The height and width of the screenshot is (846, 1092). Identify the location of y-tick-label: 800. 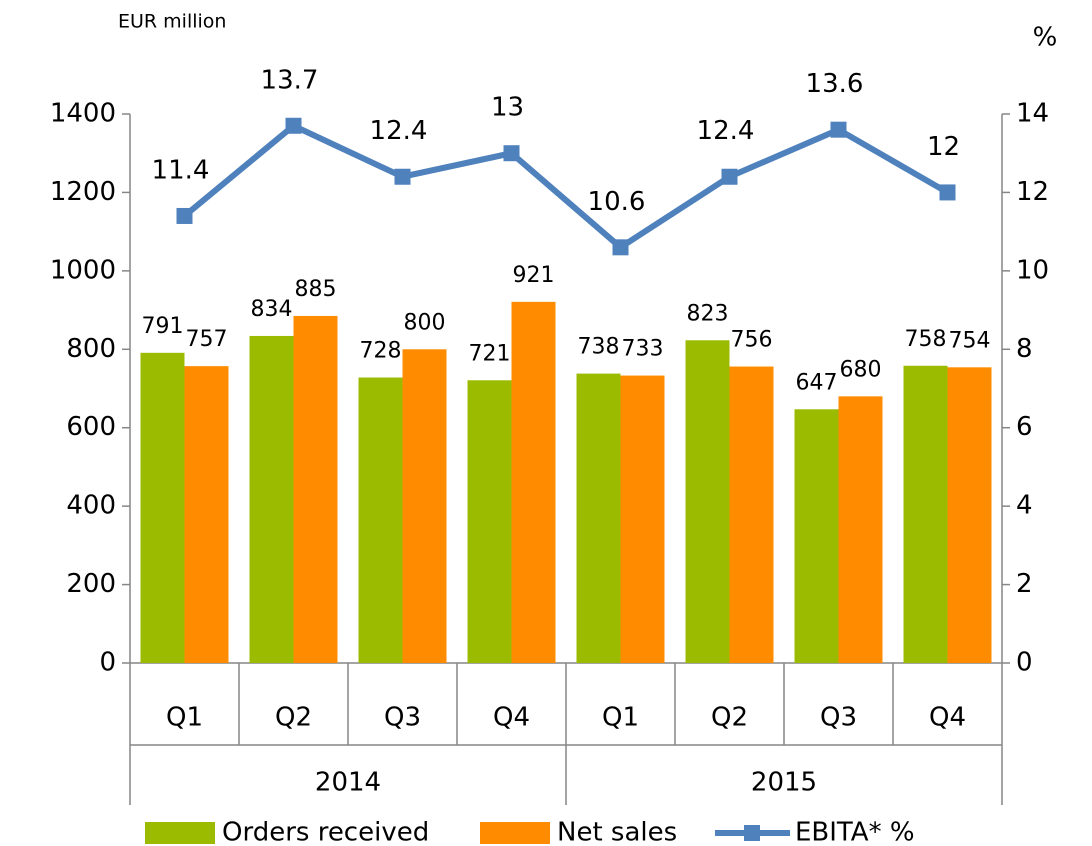
(91, 349).